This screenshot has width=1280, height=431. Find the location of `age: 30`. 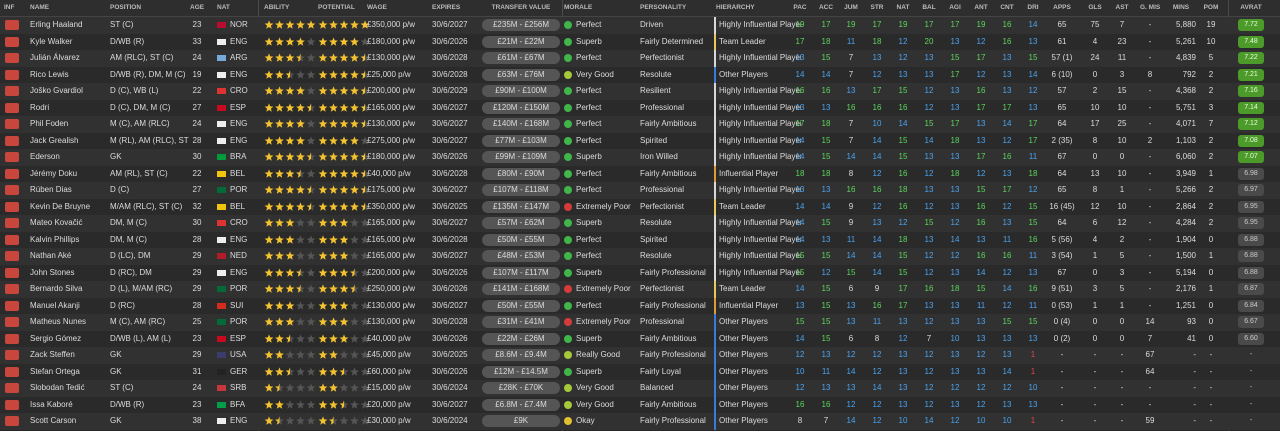

age: 30 is located at coordinates (197, 156).